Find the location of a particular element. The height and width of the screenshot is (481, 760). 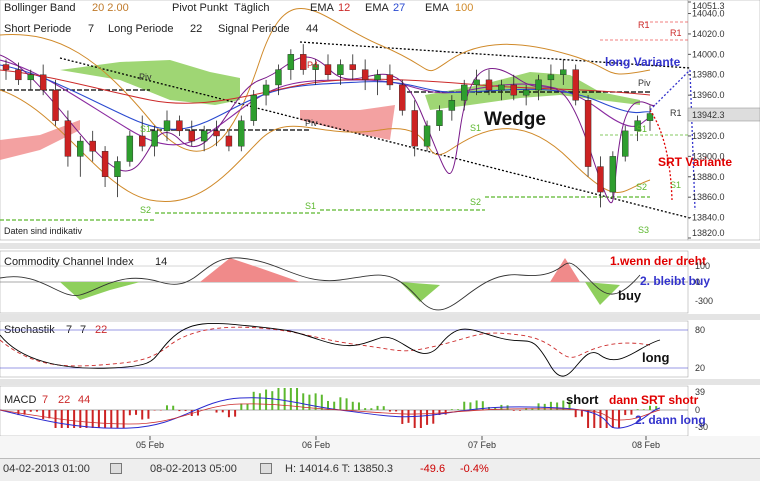

price-tick: 13840.0 is located at coordinates (708, 218).